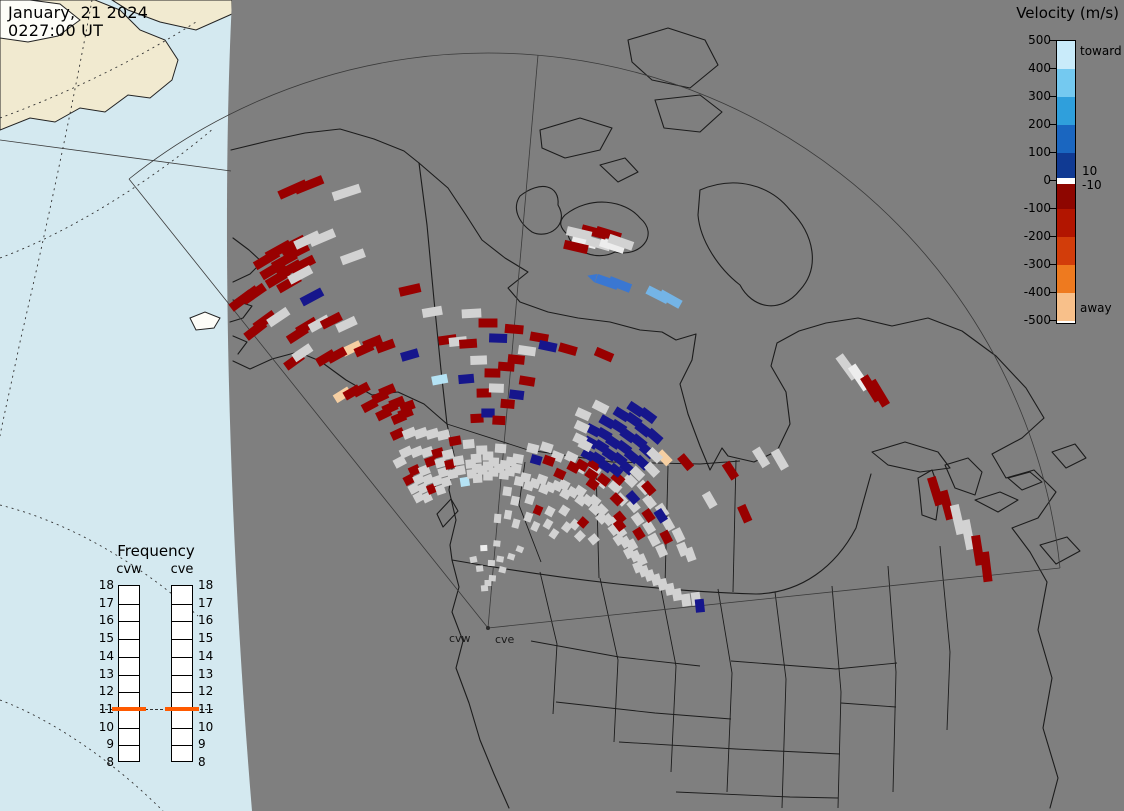 The width and height of the screenshot is (1124, 811). What do you see at coordinates (1037, 320) in the screenshot?
I see `velocity-tick-label: -500` at bounding box center [1037, 320].